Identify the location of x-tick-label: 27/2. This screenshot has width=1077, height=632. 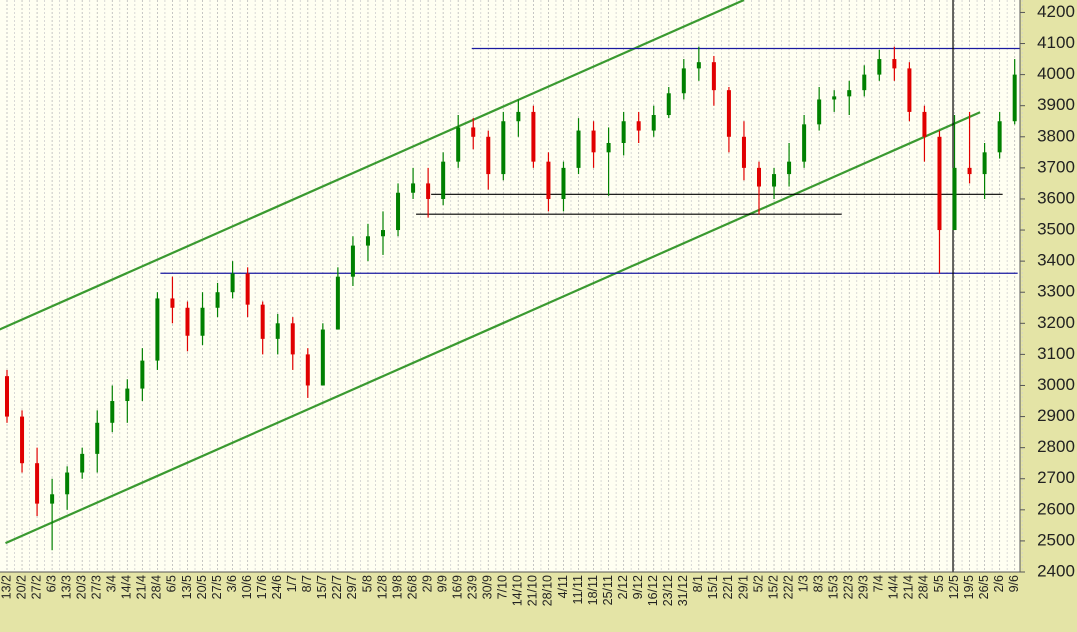
(36, 587).